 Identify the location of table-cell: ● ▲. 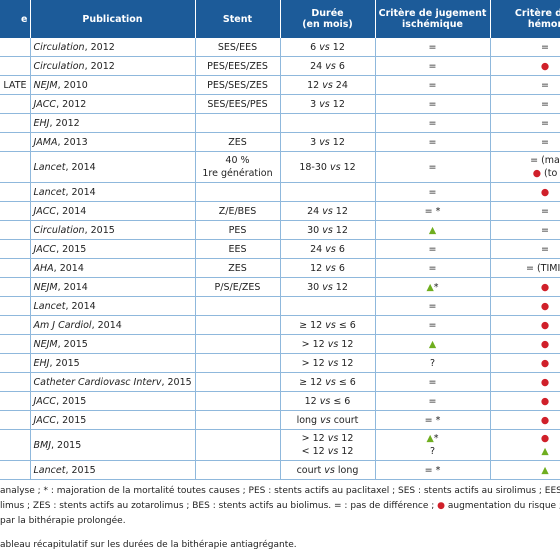
(525, 445).